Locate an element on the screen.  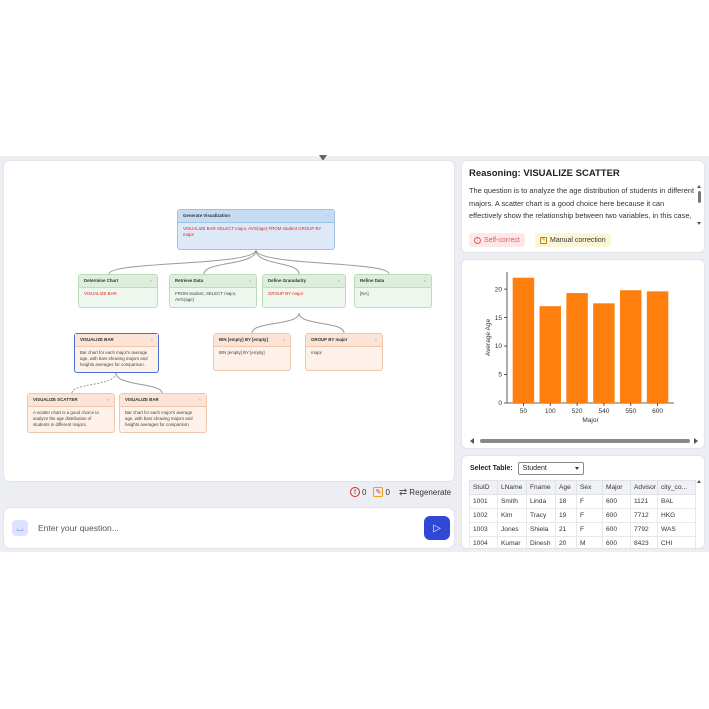
table-cell: 20 is located at coordinates (566, 542).